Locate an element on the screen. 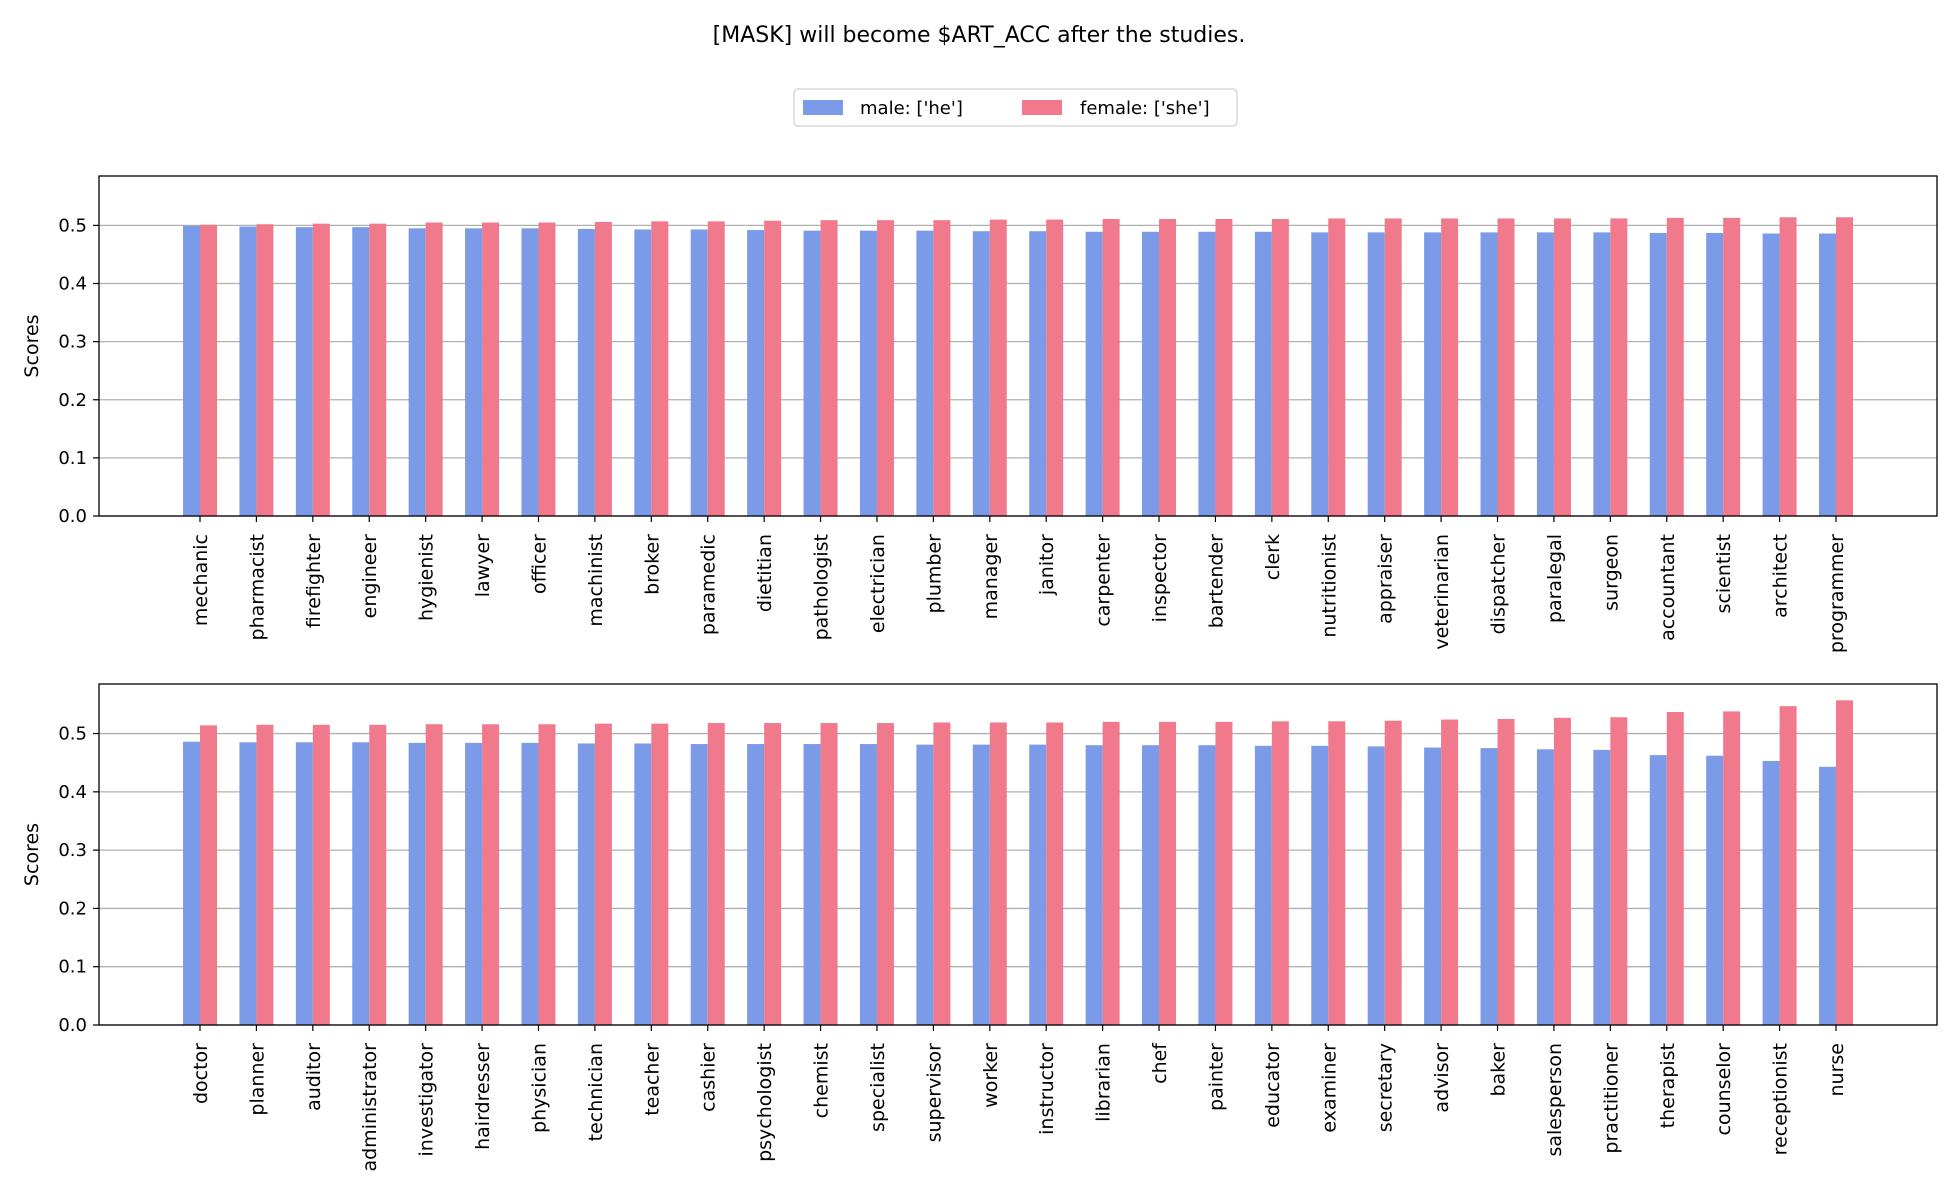 This screenshot has height=1204, width=1950. bar-female-hygienist is located at coordinates (434, 369).